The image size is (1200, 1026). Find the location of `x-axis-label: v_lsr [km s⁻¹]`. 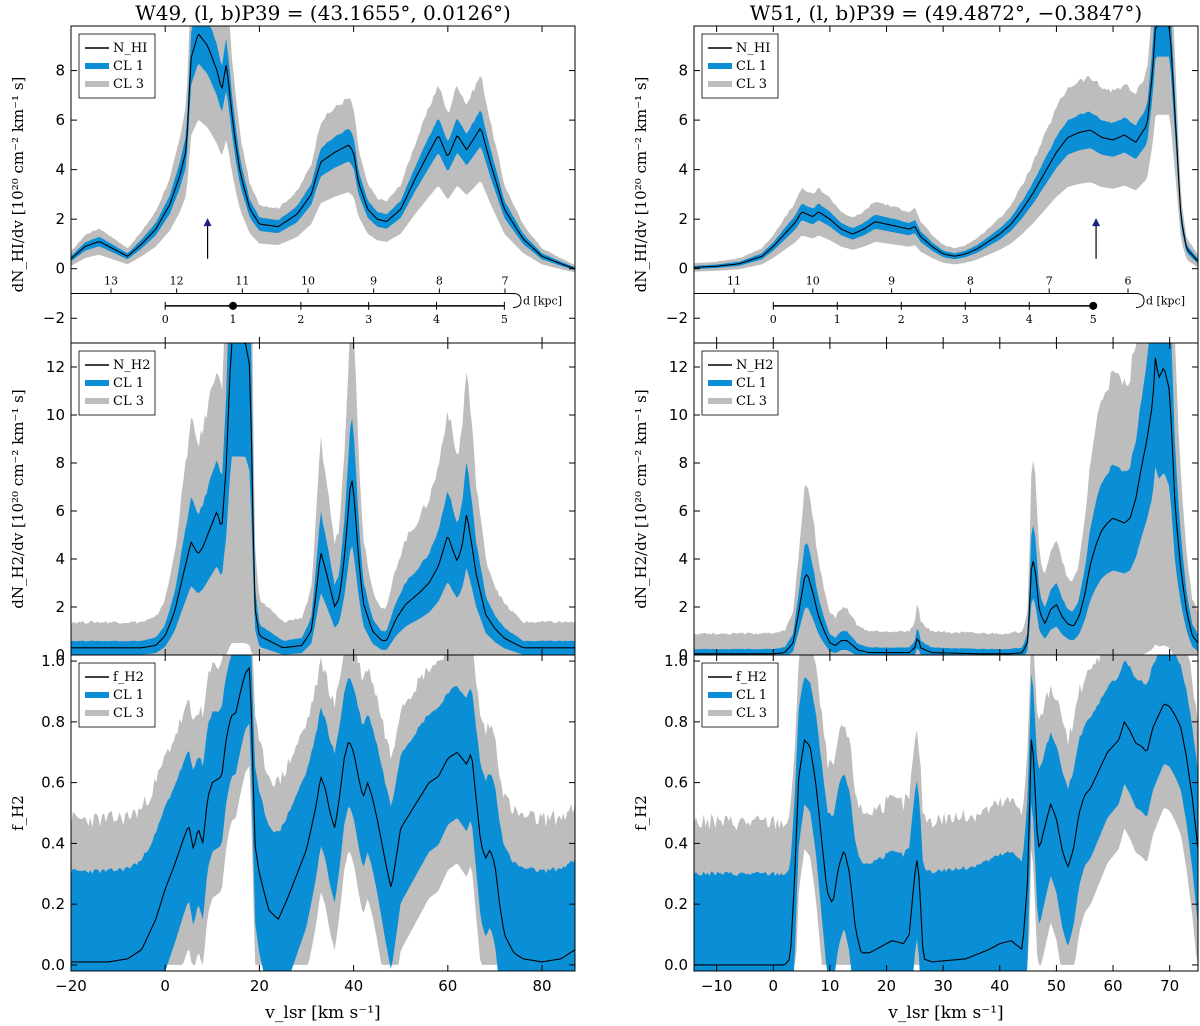

x-axis-label: v_lsr [km s⁻¹] is located at coordinates (322, 1013).